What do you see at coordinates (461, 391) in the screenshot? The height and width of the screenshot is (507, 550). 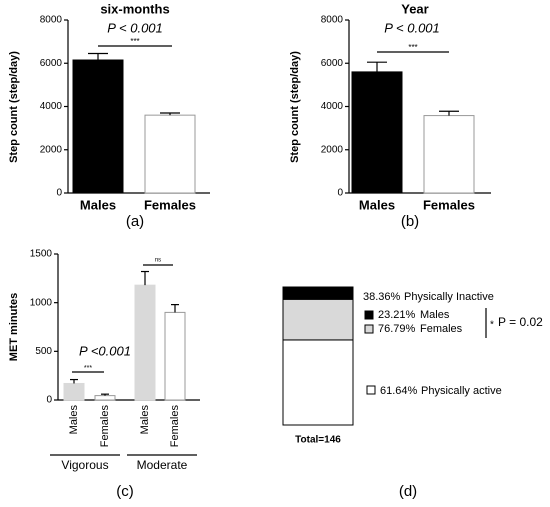 I see `segment-label: Physically active` at bounding box center [461, 391].